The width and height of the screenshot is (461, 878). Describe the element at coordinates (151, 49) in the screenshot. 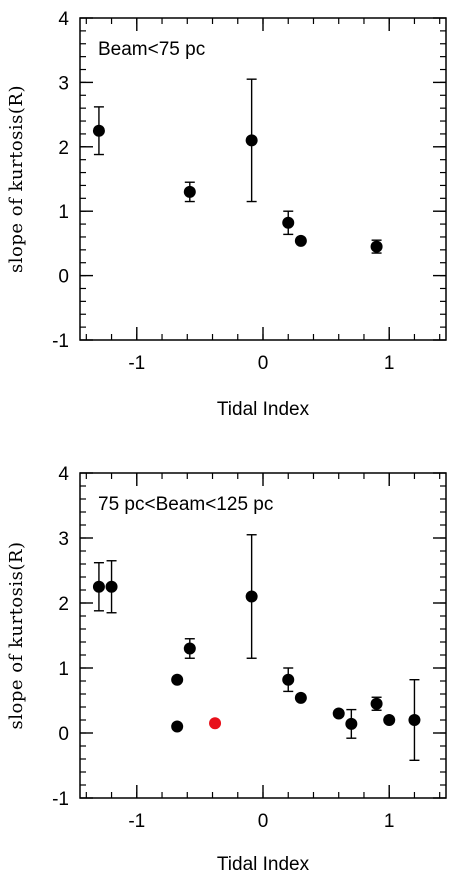

I see `beam-annotation: Beam<75 pc` at that location.